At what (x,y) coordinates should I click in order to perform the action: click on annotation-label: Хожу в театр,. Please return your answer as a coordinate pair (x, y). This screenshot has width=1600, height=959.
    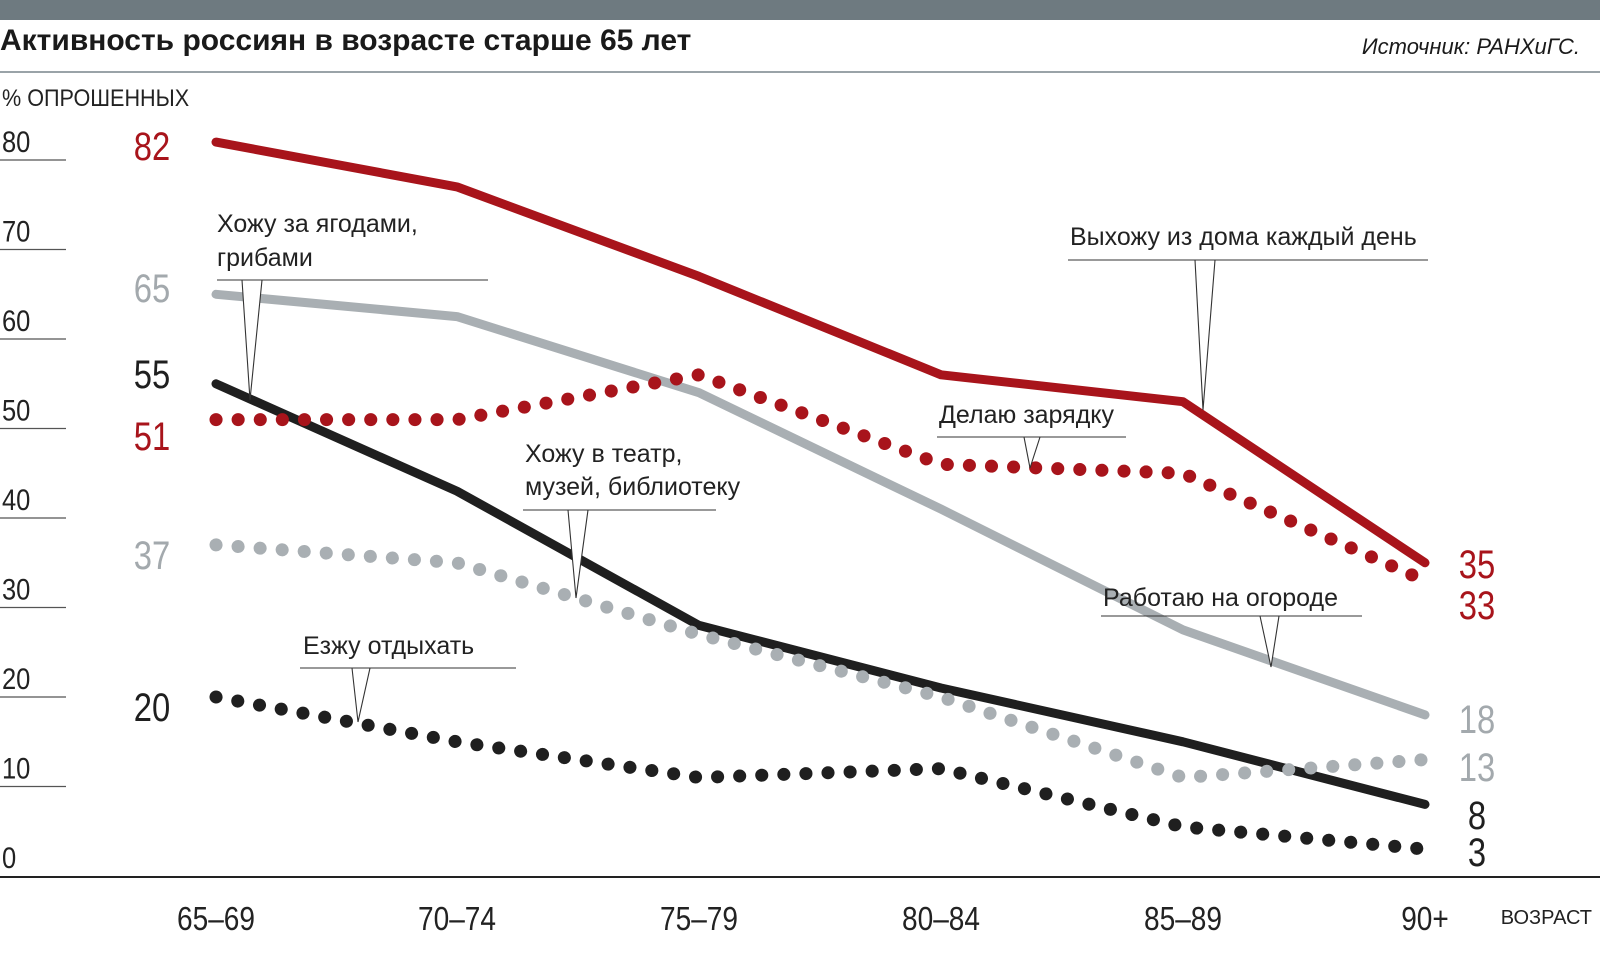
    Looking at the image, I should click on (603, 454).